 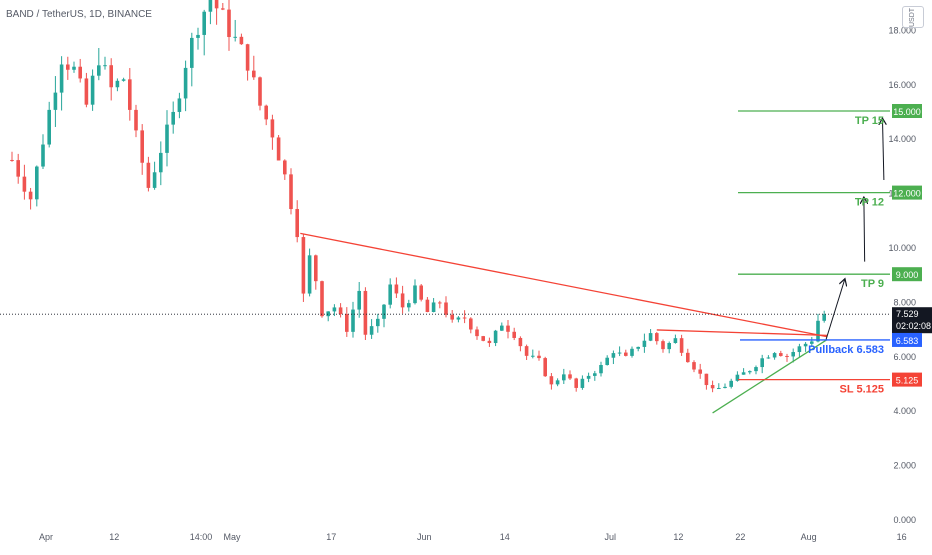 What do you see at coordinates (904, 357) in the screenshot?
I see `price-tick-label: 6.000` at bounding box center [904, 357].